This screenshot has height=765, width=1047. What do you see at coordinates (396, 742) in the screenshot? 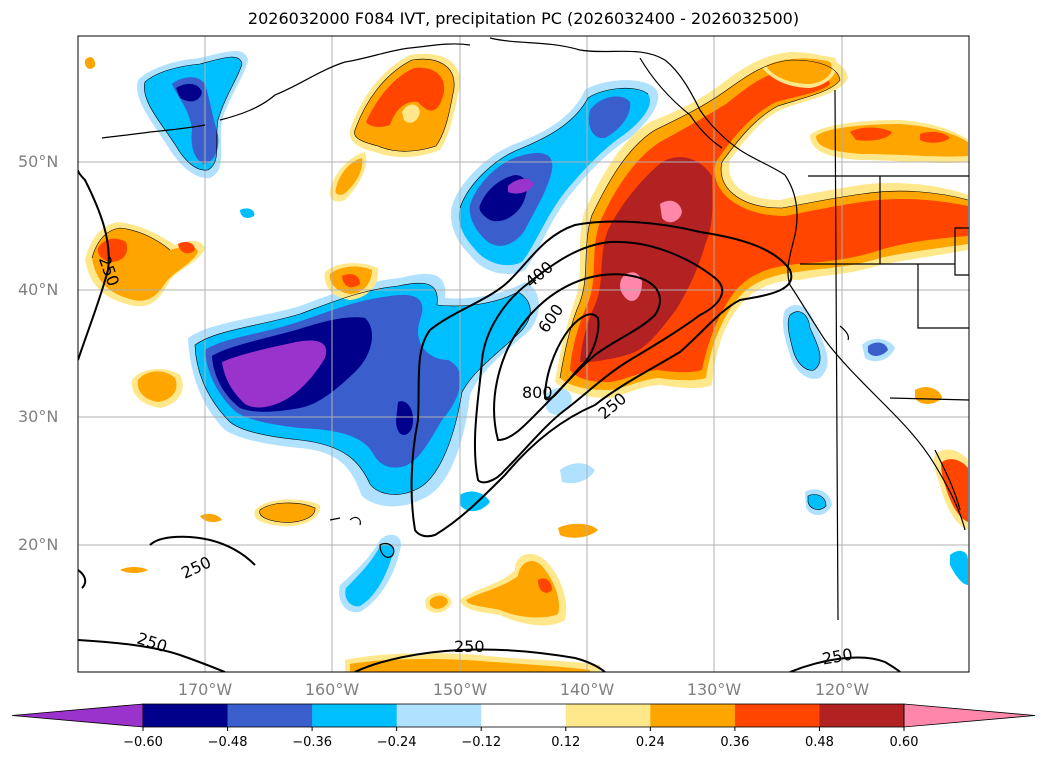
I see `colorbar-tick-label: −0.24` at bounding box center [396, 742].